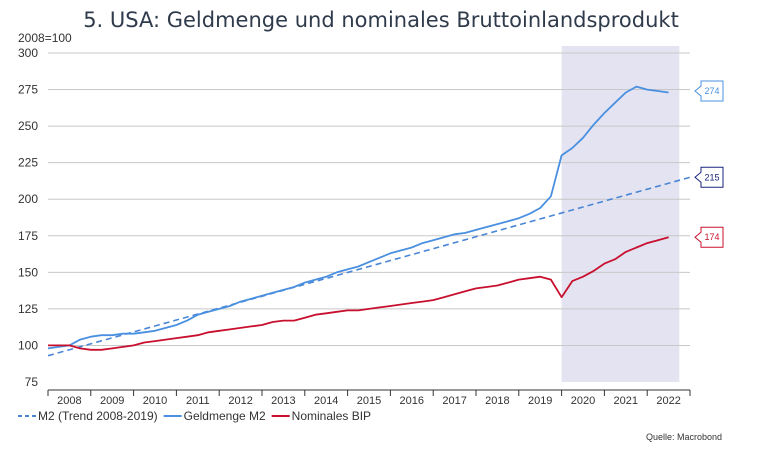 The width and height of the screenshot is (763, 464). I want to click on x-tick-label: 2021, so click(626, 401).